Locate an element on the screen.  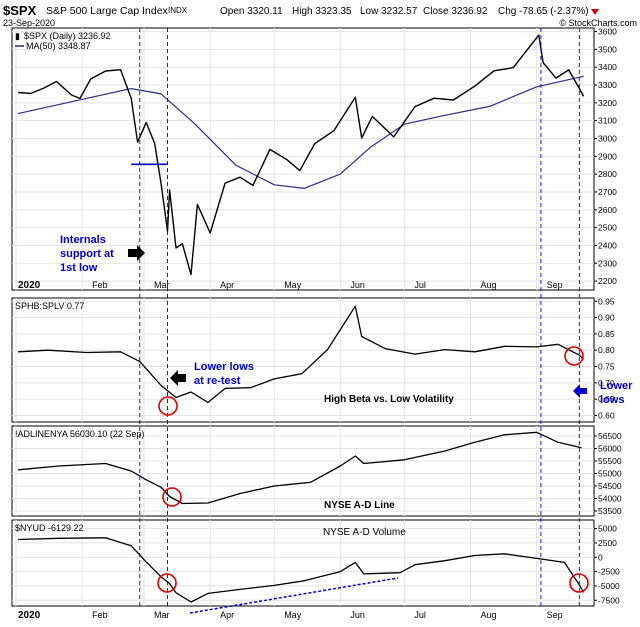
source-credit: © StockCharts.com is located at coordinates (598, 23).